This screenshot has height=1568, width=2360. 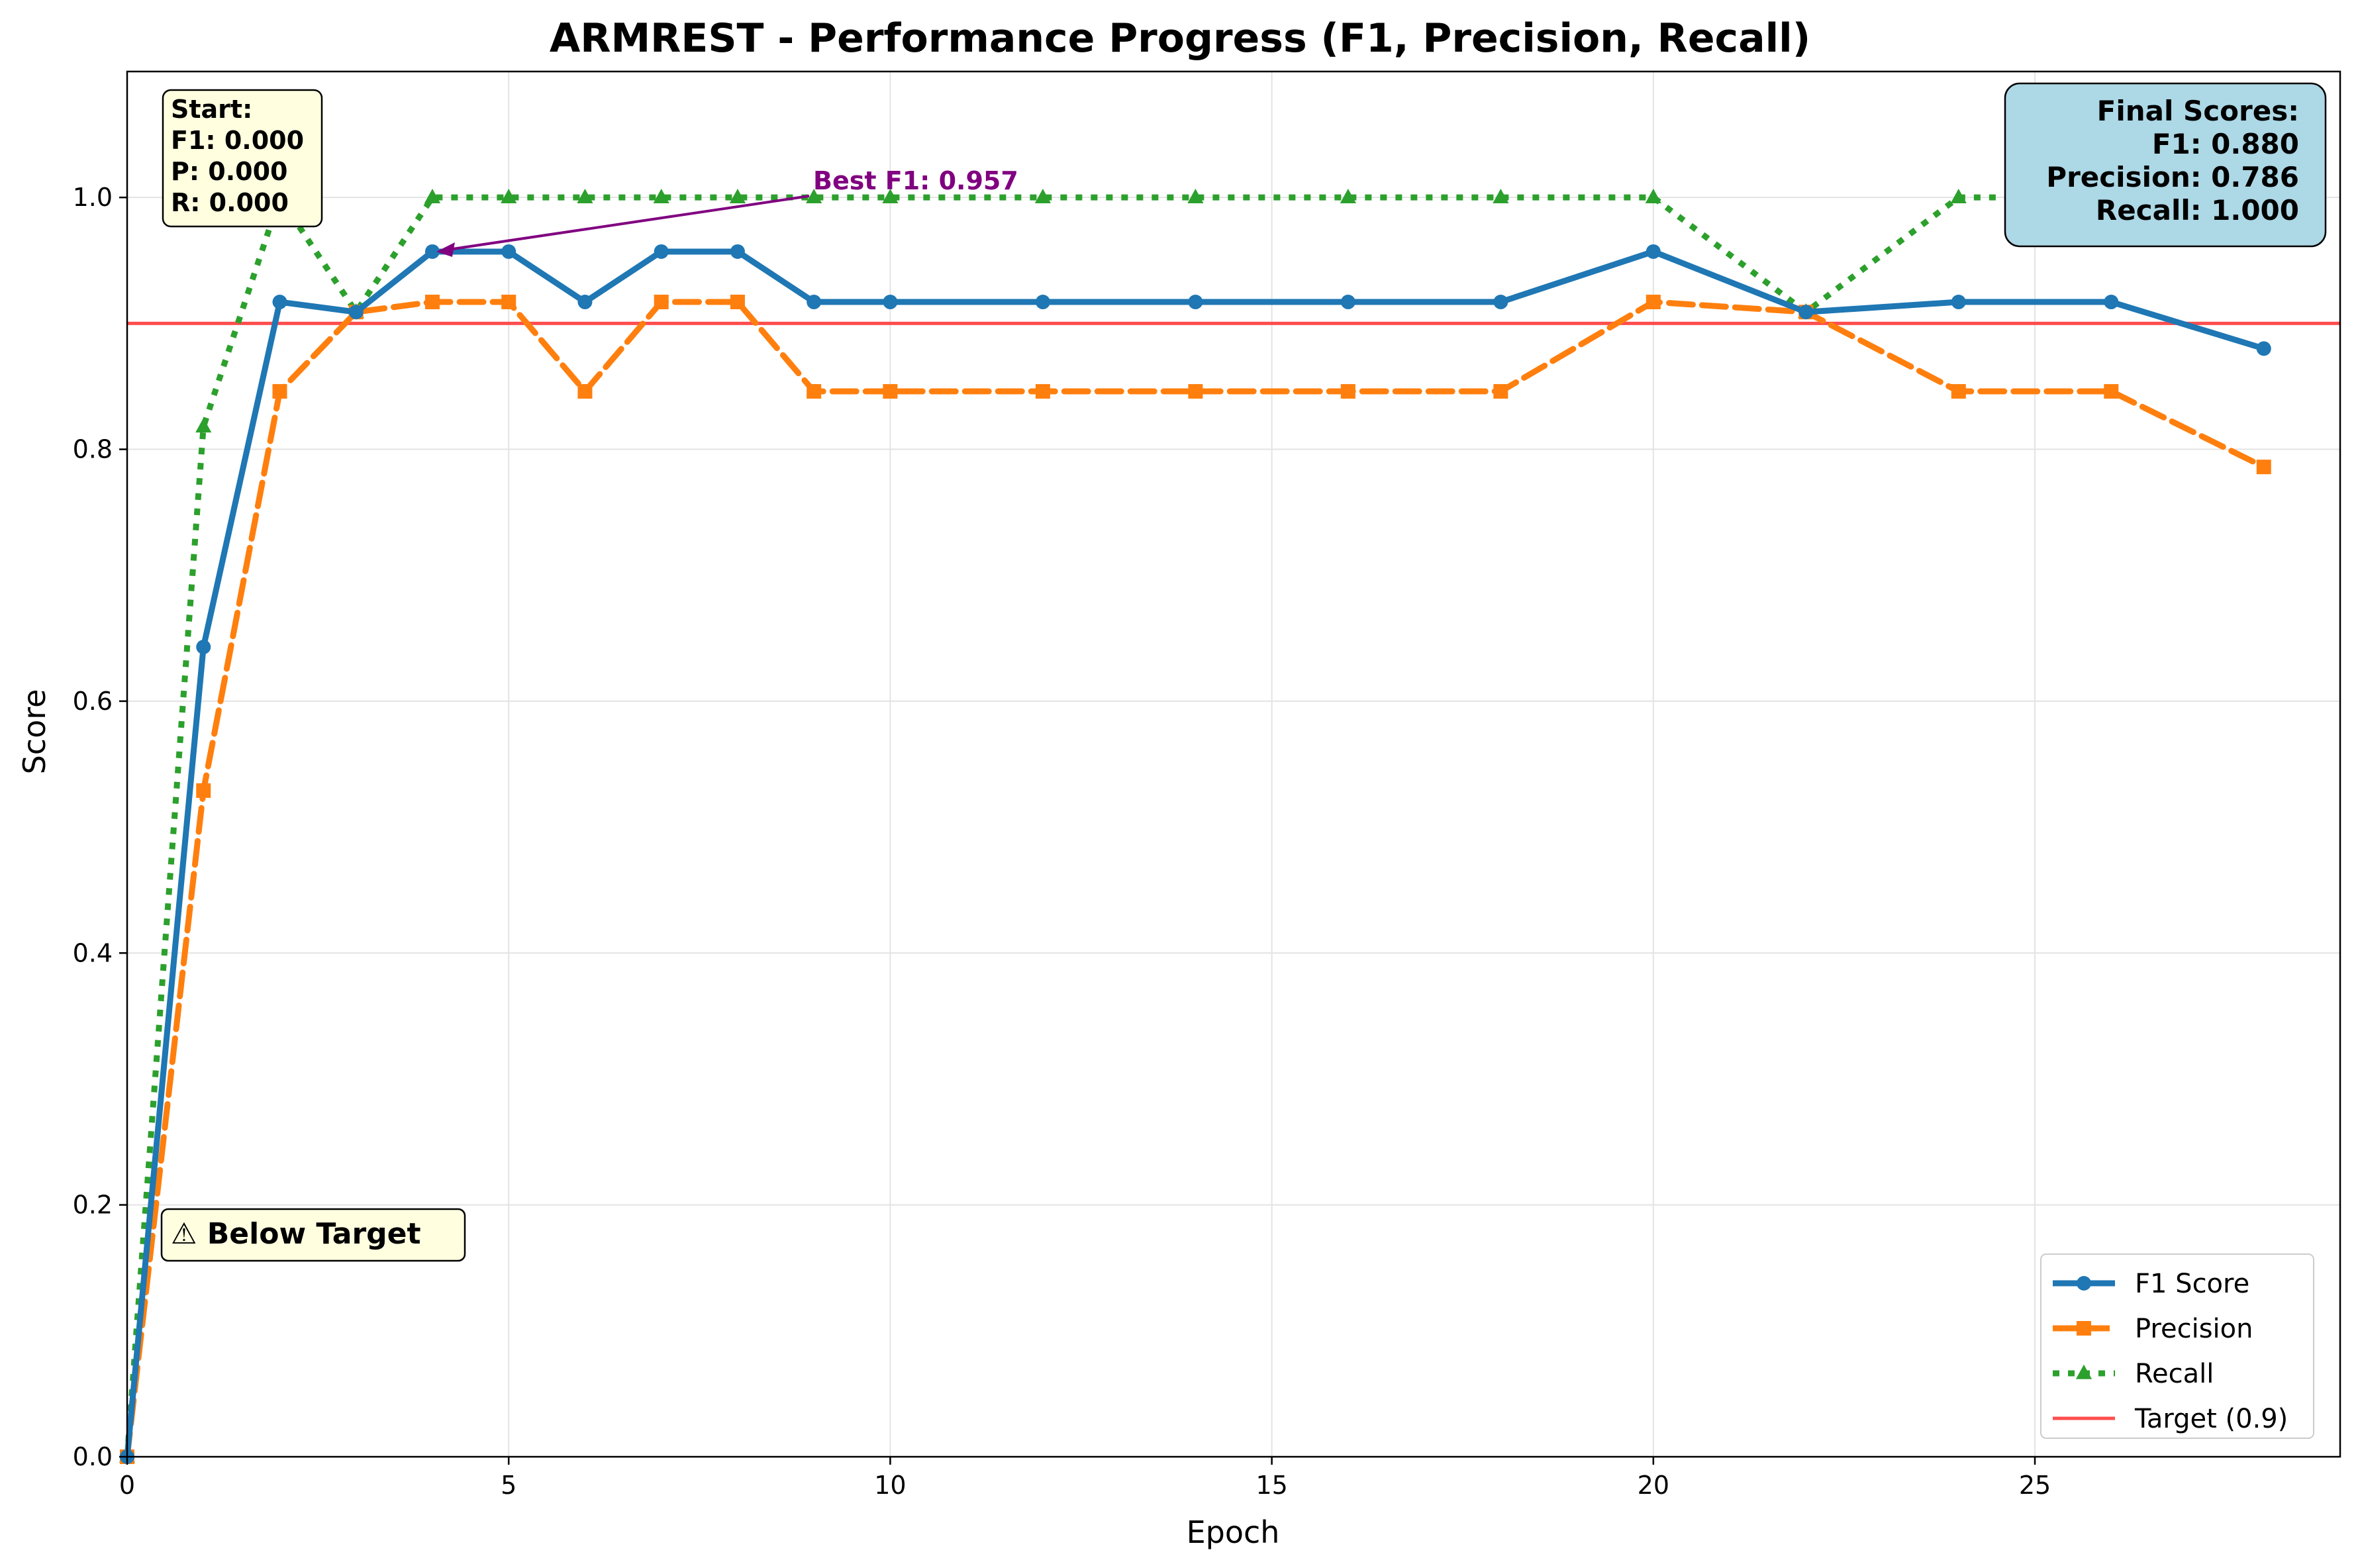 I want to click on final-box-line: Precision: 0.786, so click(x=2172, y=177).